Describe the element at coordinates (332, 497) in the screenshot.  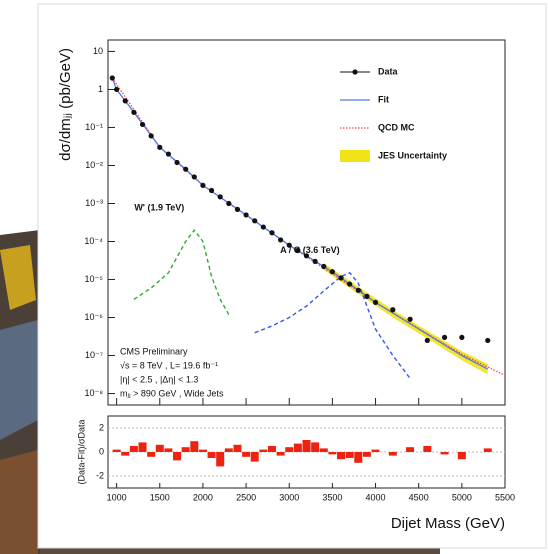
I see `x-tick-label: 3500` at that location.